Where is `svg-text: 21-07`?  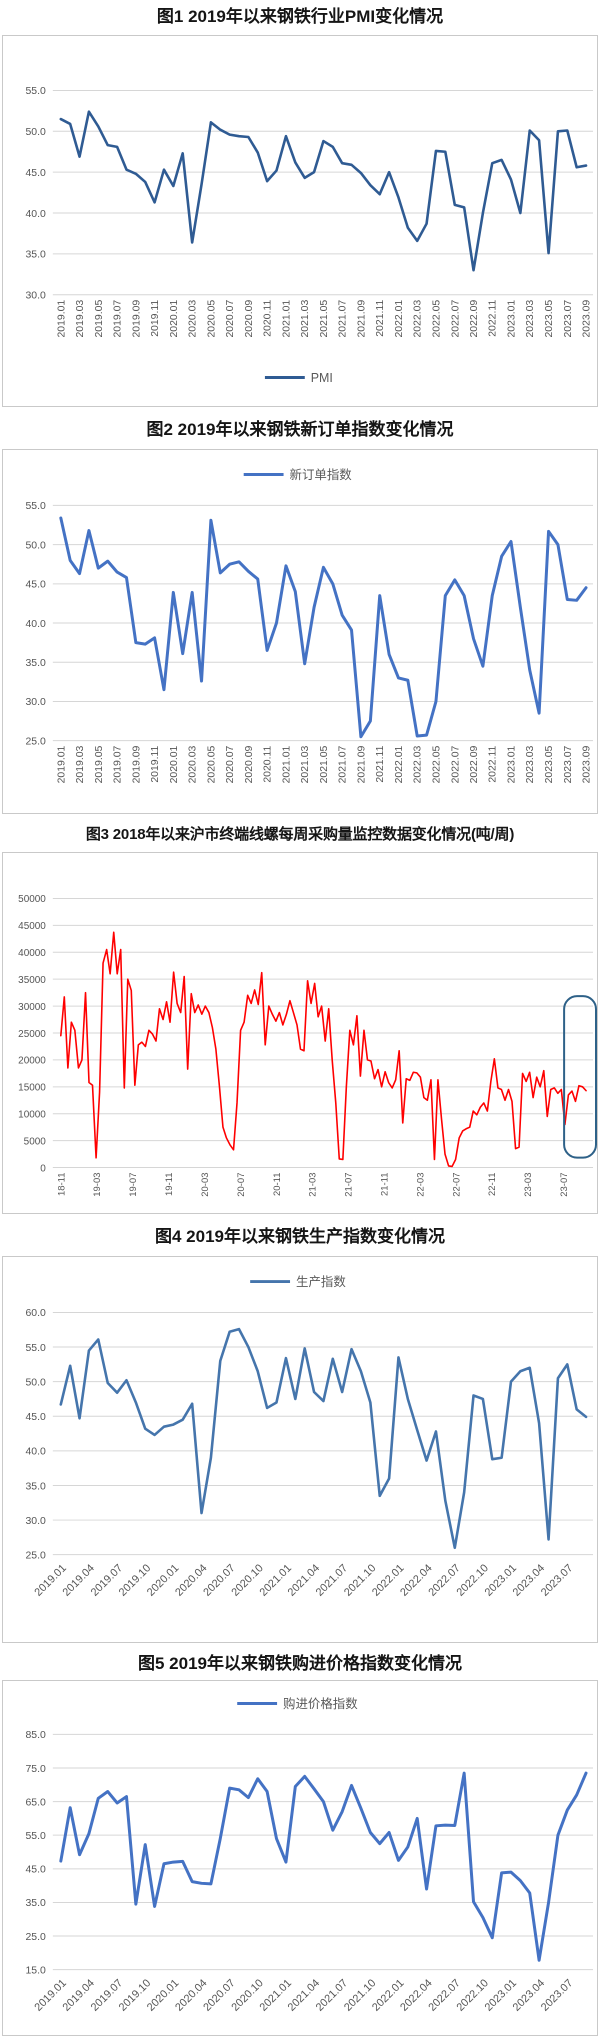 svg-text: 21-07 is located at coordinates (349, 1185).